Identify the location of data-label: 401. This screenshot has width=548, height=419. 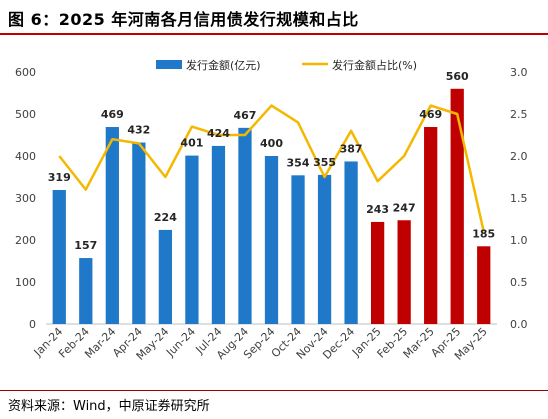
(191, 143).